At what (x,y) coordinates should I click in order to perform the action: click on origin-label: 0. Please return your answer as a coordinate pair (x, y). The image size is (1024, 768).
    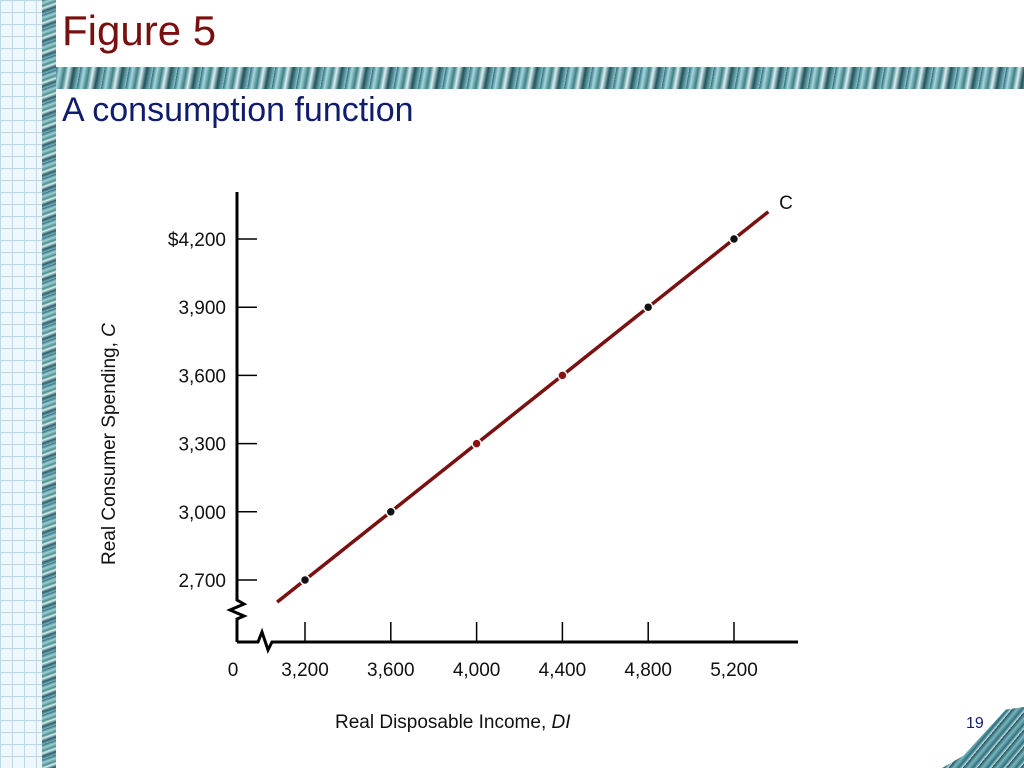
    Looking at the image, I should click on (233, 670).